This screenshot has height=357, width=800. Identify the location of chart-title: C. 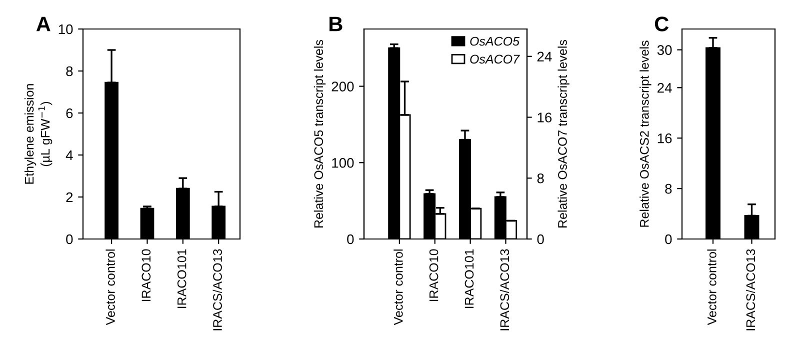
(661, 24).